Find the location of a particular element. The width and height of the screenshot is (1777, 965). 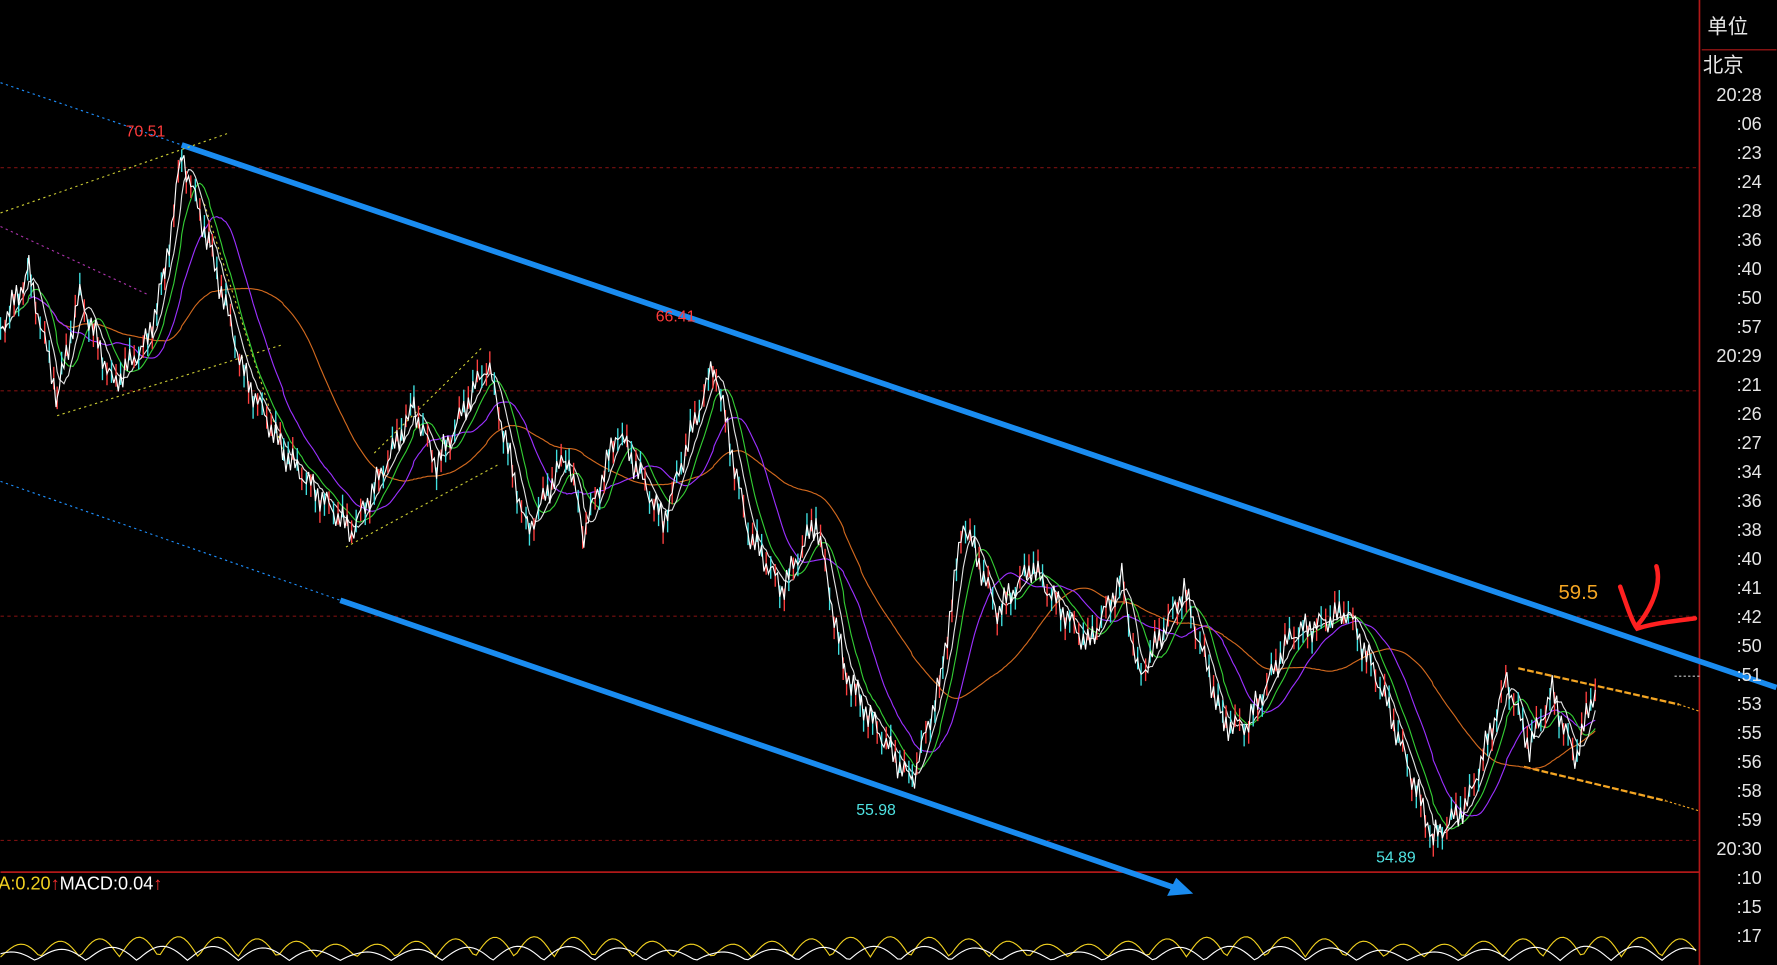

target-label: 59.5 is located at coordinates (1578, 593).